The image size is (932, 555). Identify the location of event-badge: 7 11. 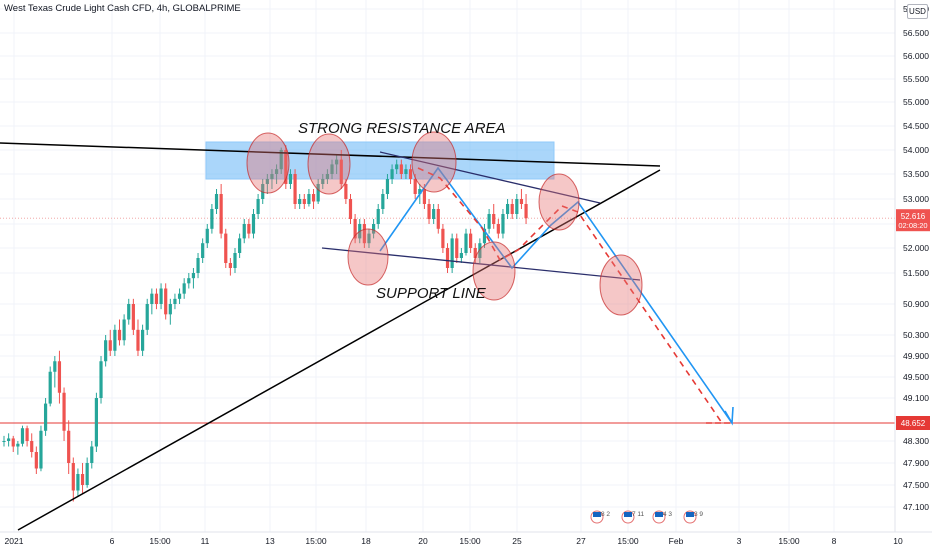
(633, 517).